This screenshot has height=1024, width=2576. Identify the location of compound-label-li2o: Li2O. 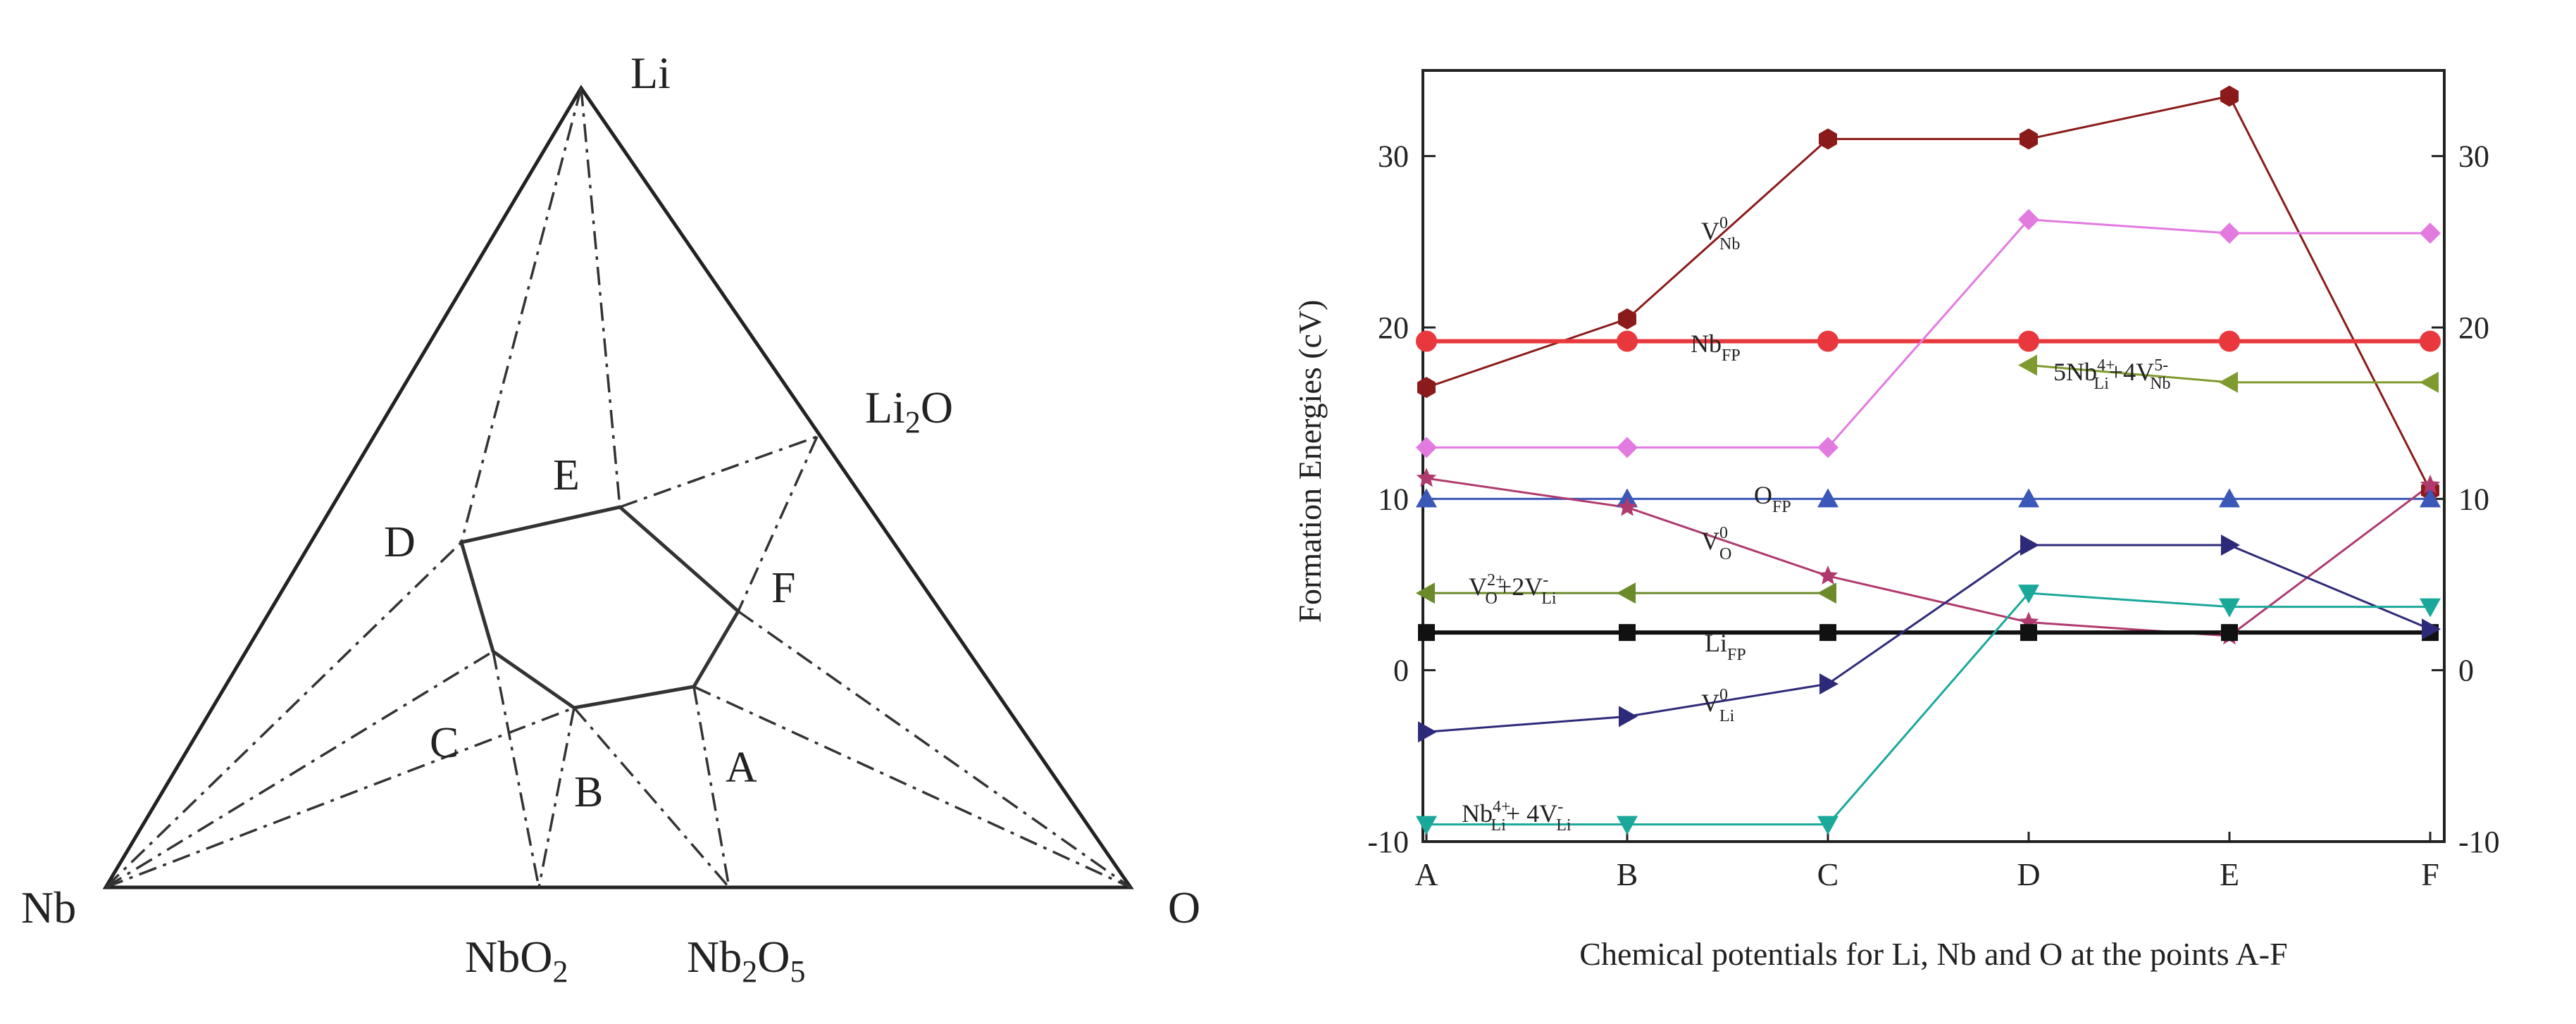
(909, 410).